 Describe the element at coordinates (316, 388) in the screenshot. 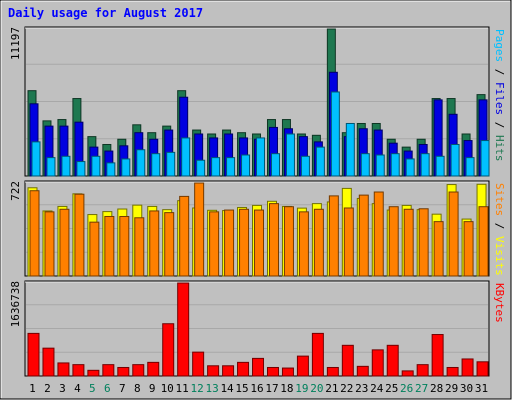

I see `x-tick-label-20: 20` at that location.